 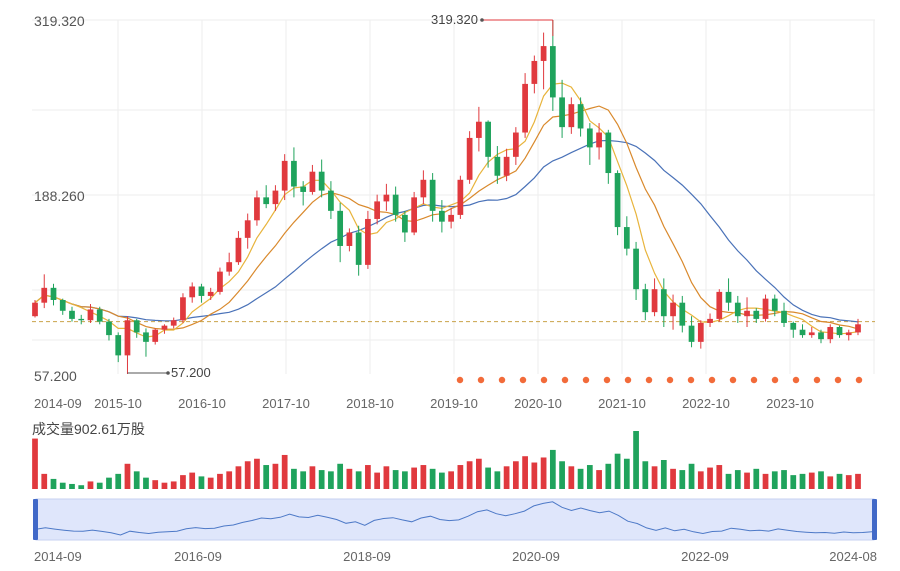 What do you see at coordinates (286, 403) in the screenshot?
I see `x-tick-label: 2017-10` at bounding box center [286, 403].